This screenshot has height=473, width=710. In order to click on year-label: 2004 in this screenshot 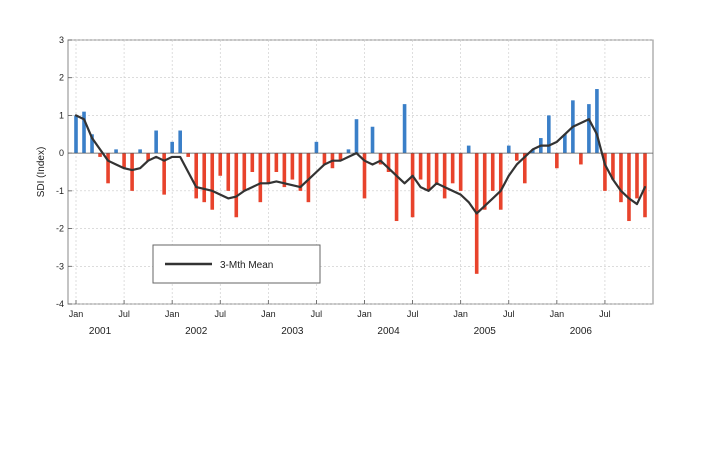, I will do `click(388, 331)`.